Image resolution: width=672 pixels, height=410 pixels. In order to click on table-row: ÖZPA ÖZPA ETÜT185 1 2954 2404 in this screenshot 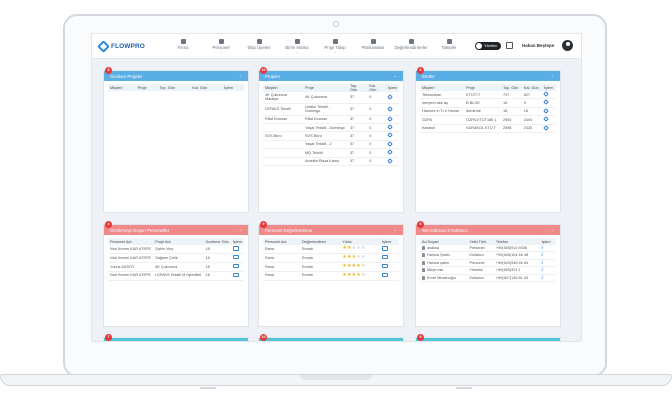, I will do `click(488, 120)`.